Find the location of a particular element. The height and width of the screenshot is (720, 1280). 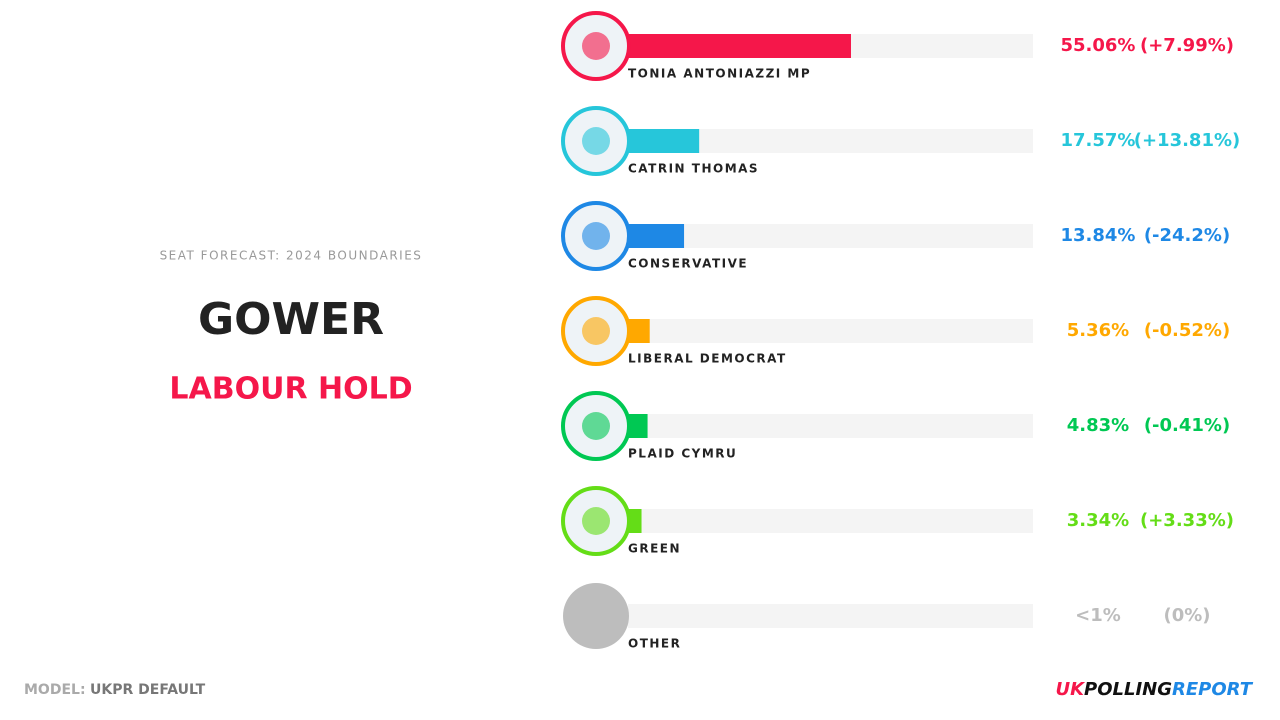

candidate-name: LIBERAL DEMOCRAT is located at coordinates (707, 359).